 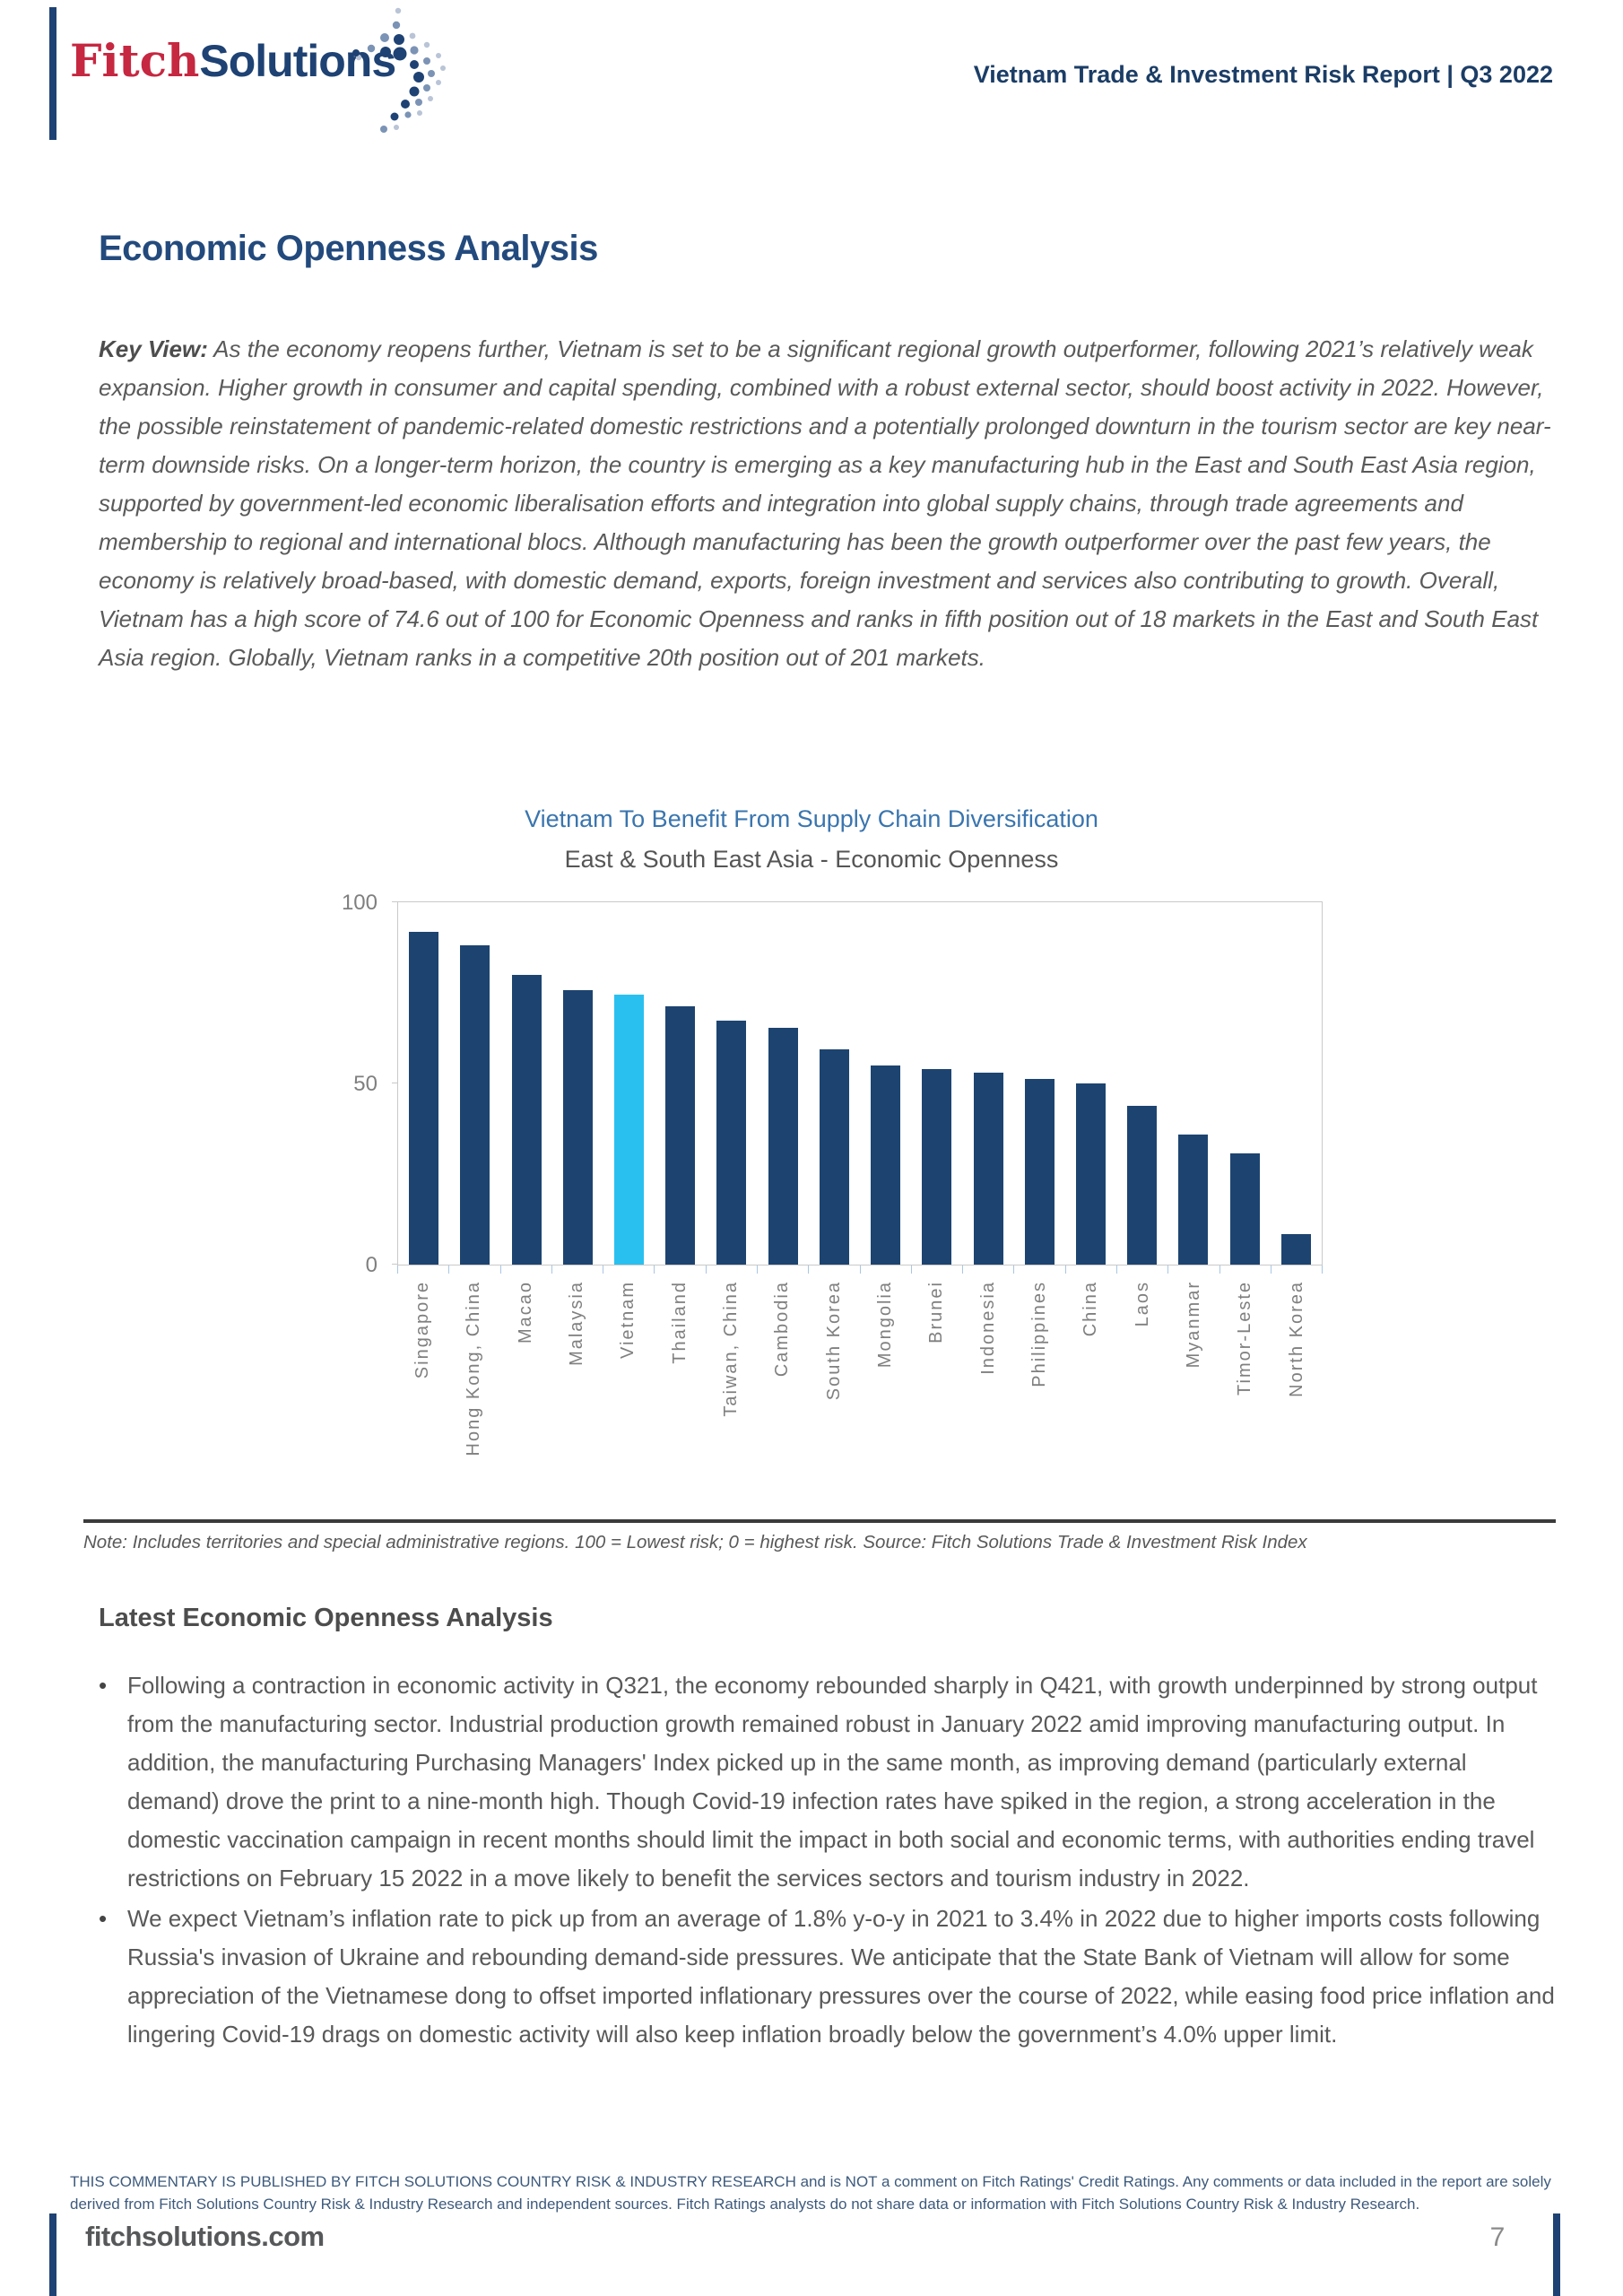 I want to click on y-axis-label: 50, so click(x=365, y=1084).